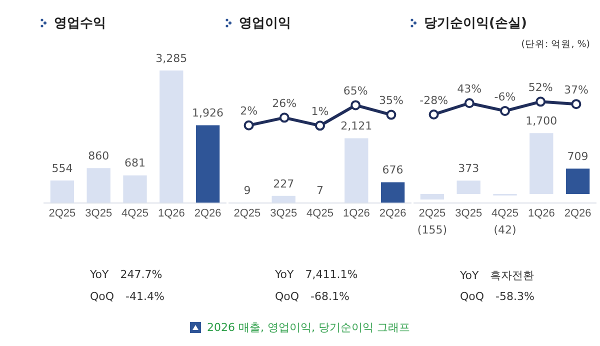 The width and height of the screenshot is (600, 346). I want to click on chart-title: 당기순이익(손실), so click(475, 23).